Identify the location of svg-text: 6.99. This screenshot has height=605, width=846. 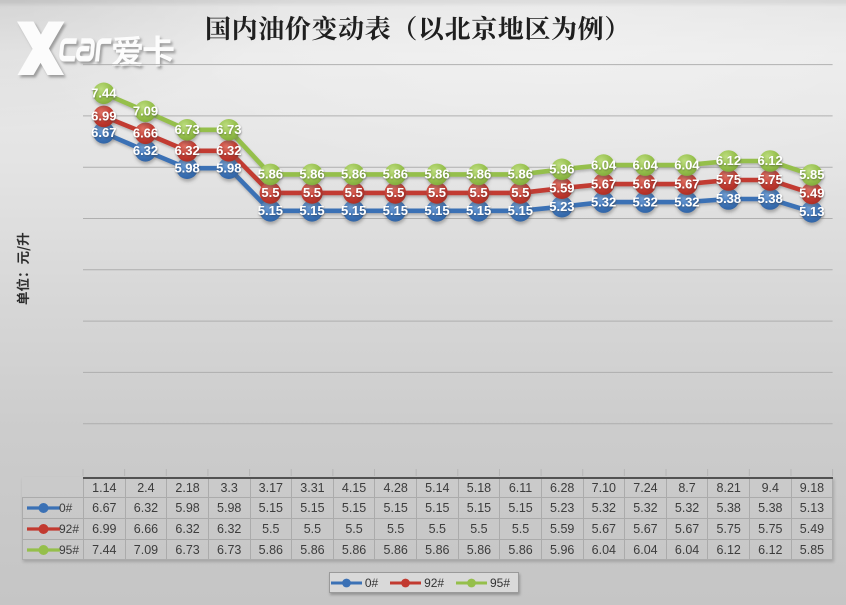
(103, 116).